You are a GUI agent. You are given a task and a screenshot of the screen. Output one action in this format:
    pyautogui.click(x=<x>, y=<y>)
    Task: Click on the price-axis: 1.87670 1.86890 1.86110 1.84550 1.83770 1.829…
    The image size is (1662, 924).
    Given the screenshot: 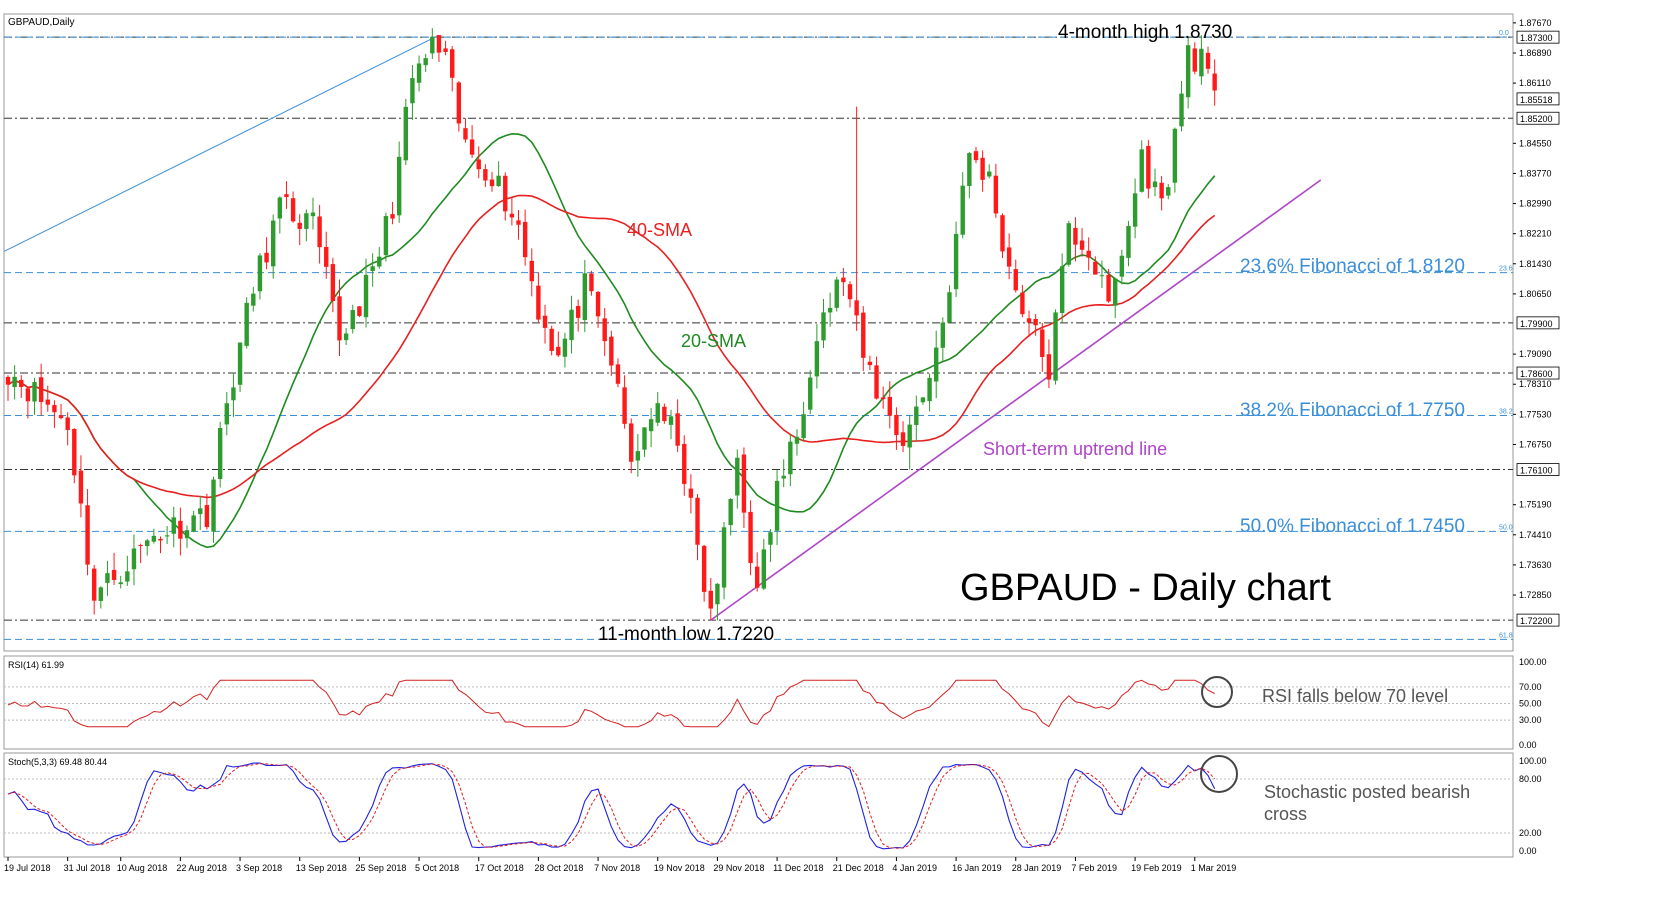 What is the action you would take?
    pyautogui.click(x=1532, y=309)
    